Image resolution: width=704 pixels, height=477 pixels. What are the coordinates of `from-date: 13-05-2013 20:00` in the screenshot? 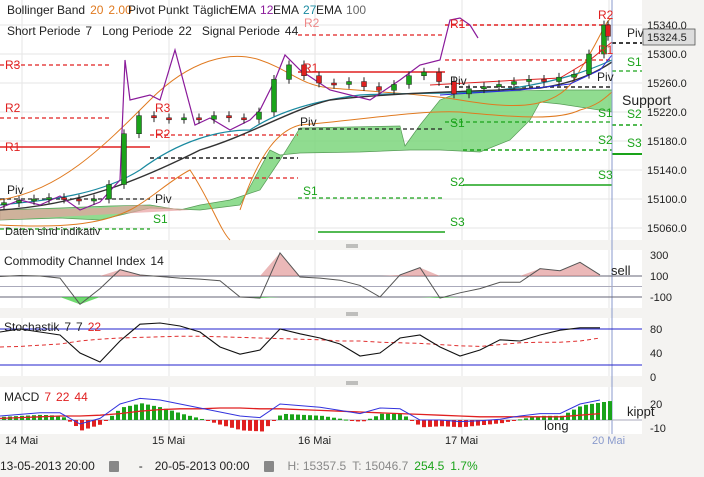 It's located at (47, 466).